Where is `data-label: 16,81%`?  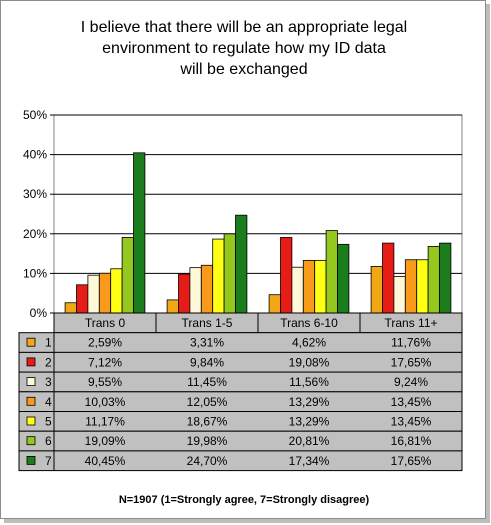 data-label: 16,81% is located at coordinates (411, 441).